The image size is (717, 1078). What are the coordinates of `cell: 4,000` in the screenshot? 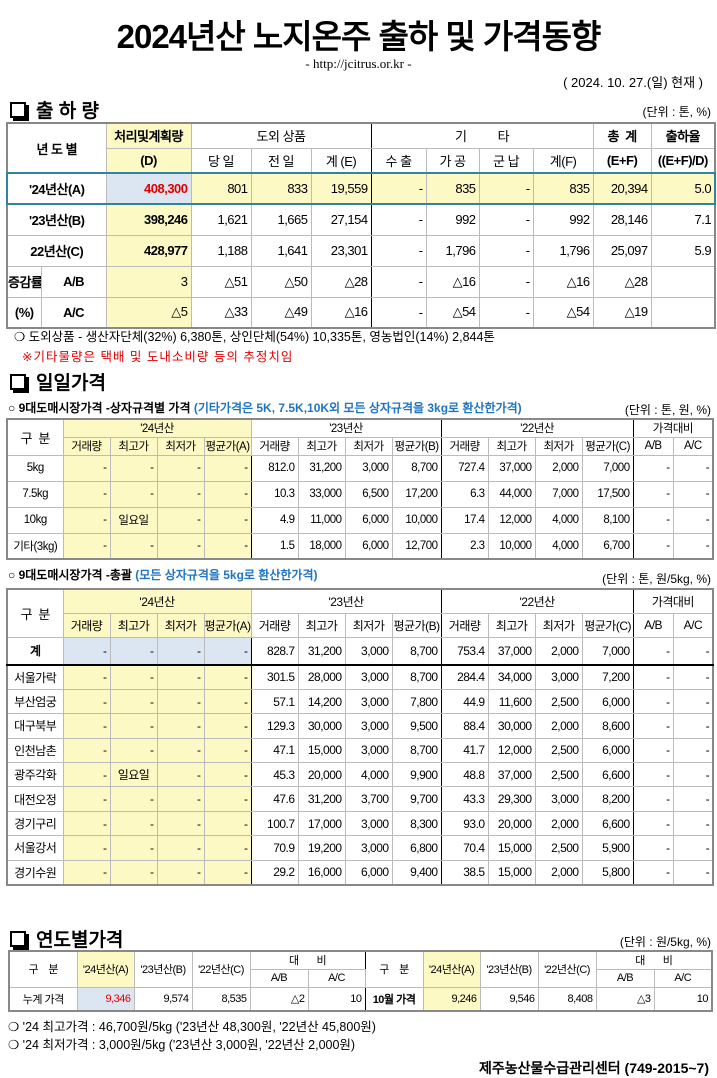 It's located at (368, 775).